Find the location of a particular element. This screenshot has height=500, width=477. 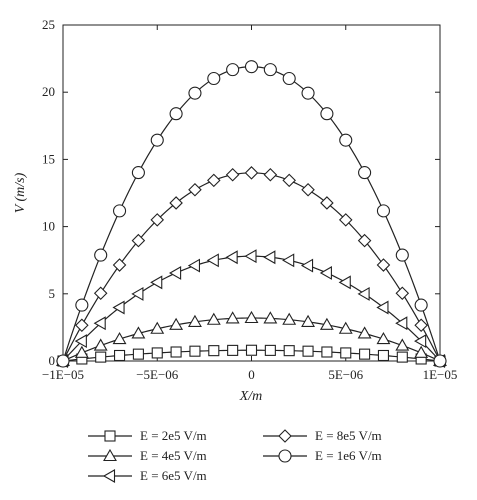

y-tick-label: 15 is located at coordinates (48, 158).